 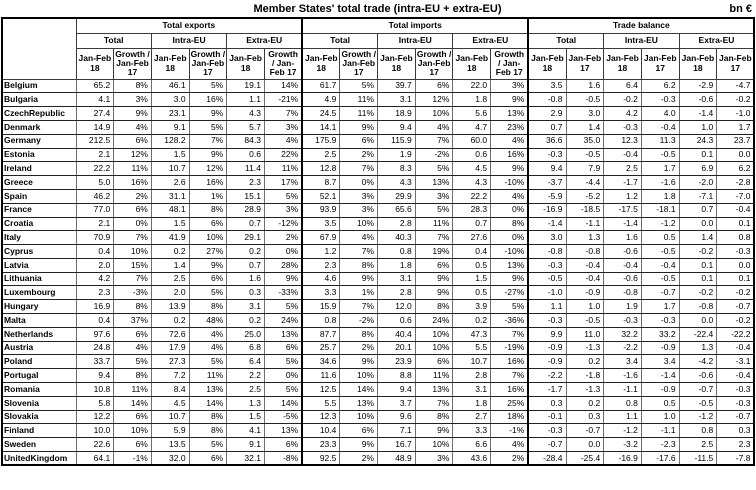 What do you see at coordinates (472, 238) in the screenshot?
I see `value-cell: 27.6` at bounding box center [472, 238].